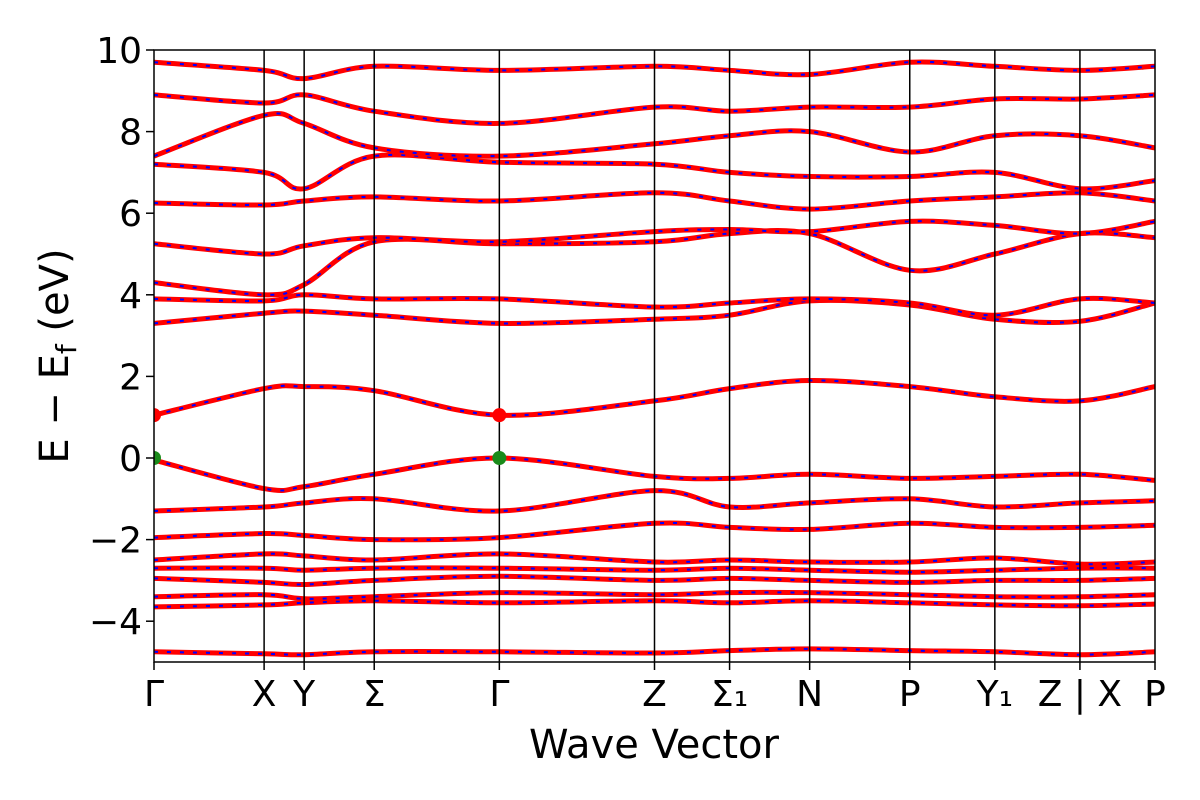  What do you see at coordinates (374, 694) in the screenshot?
I see `x-tick-label-3: Σ` at bounding box center [374, 694].